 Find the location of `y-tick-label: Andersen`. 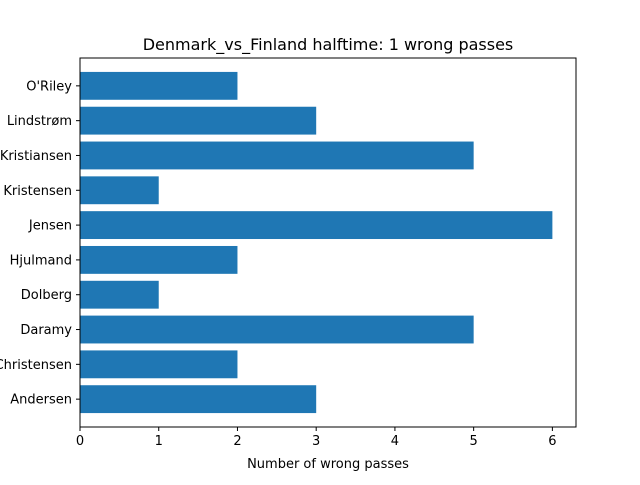

y-tick-label: Andersen is located at coordinates (41, 400).